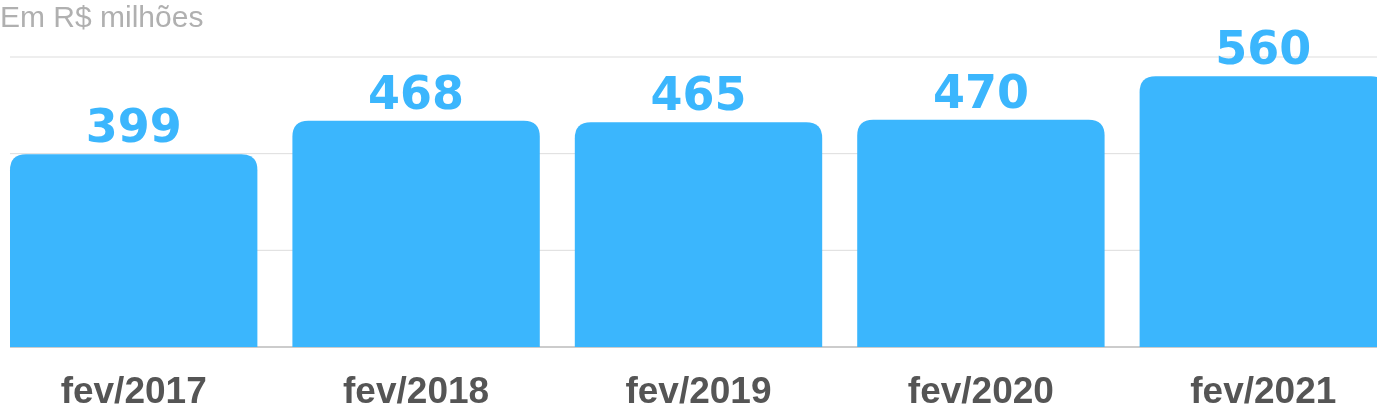 Image resolution: width=1377 pixels, height=408 pixels. What do you see at coordinates (102, 16) in the screenshot?
I see `chart-title: Em R$ milhões` at bounding box center [102, 16].